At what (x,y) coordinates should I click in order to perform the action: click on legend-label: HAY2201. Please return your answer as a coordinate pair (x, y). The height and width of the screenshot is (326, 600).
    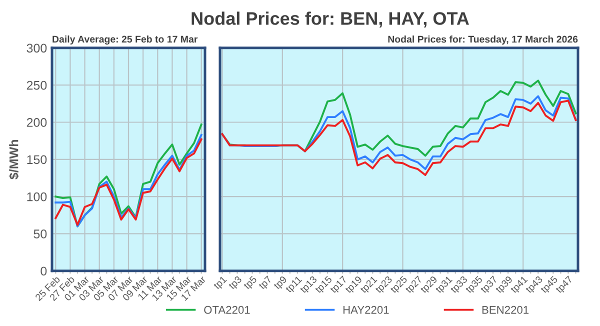
    Looking at the image, I should click on (366, 310).